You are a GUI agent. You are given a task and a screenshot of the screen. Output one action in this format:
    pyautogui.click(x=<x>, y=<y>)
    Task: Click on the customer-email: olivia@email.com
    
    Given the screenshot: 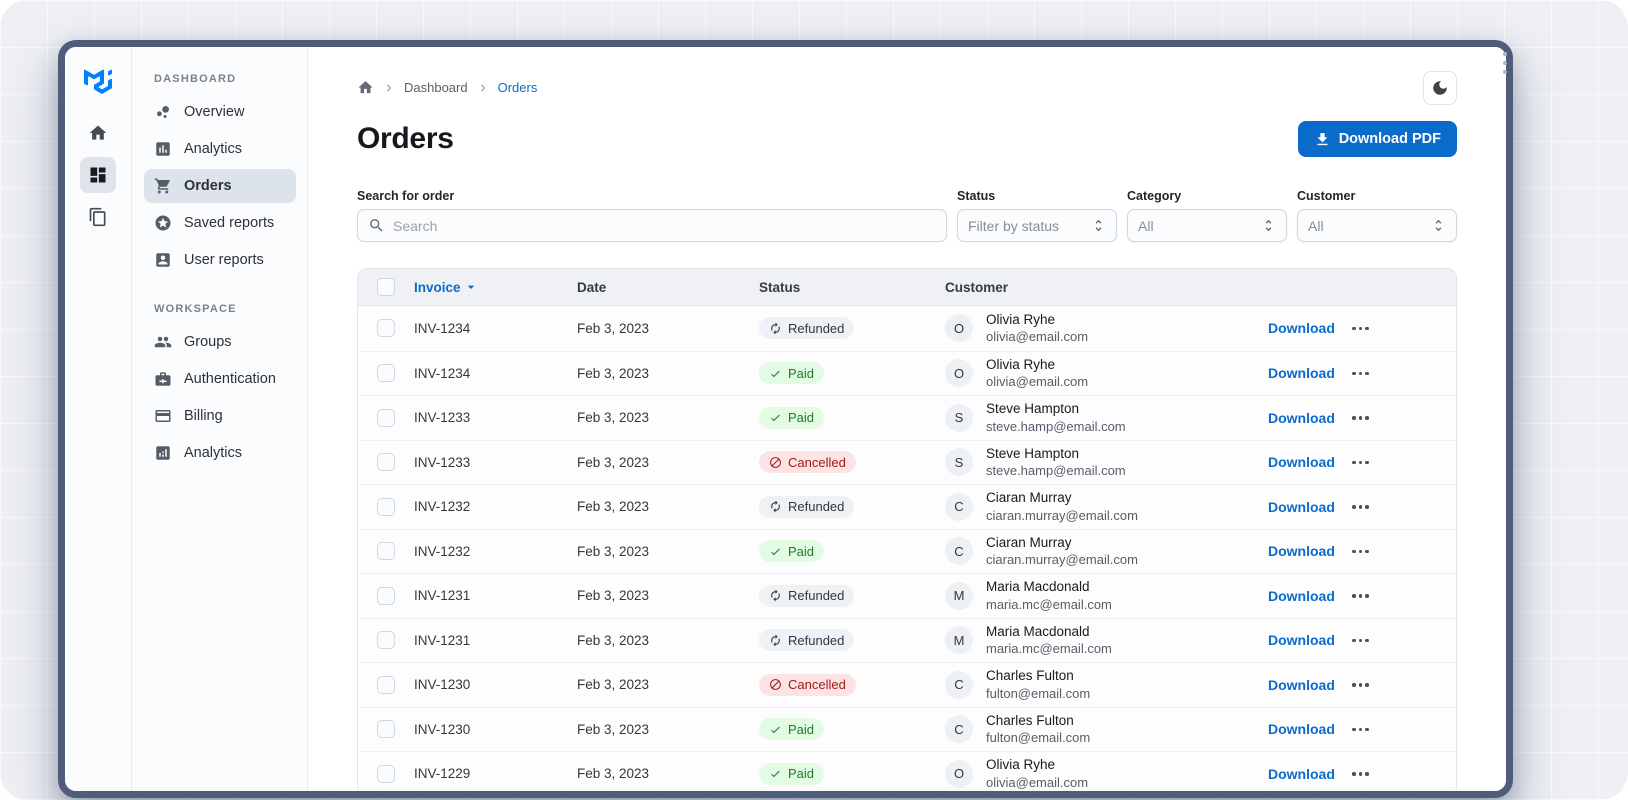 What is the action you would take?
    pyautogui.click(x=1037, y=382)
    